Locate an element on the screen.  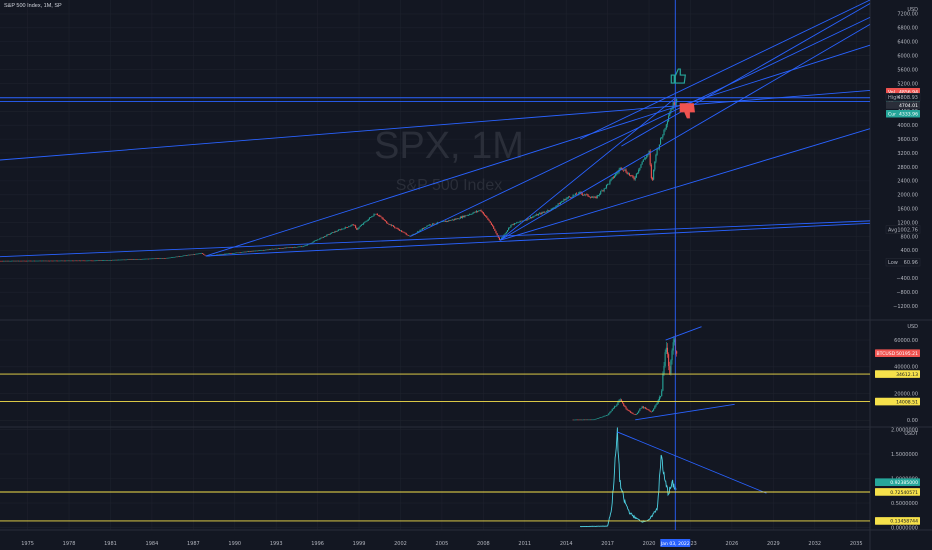
btc-tag-value: 34612.13 is located at coordinates (907, 375).